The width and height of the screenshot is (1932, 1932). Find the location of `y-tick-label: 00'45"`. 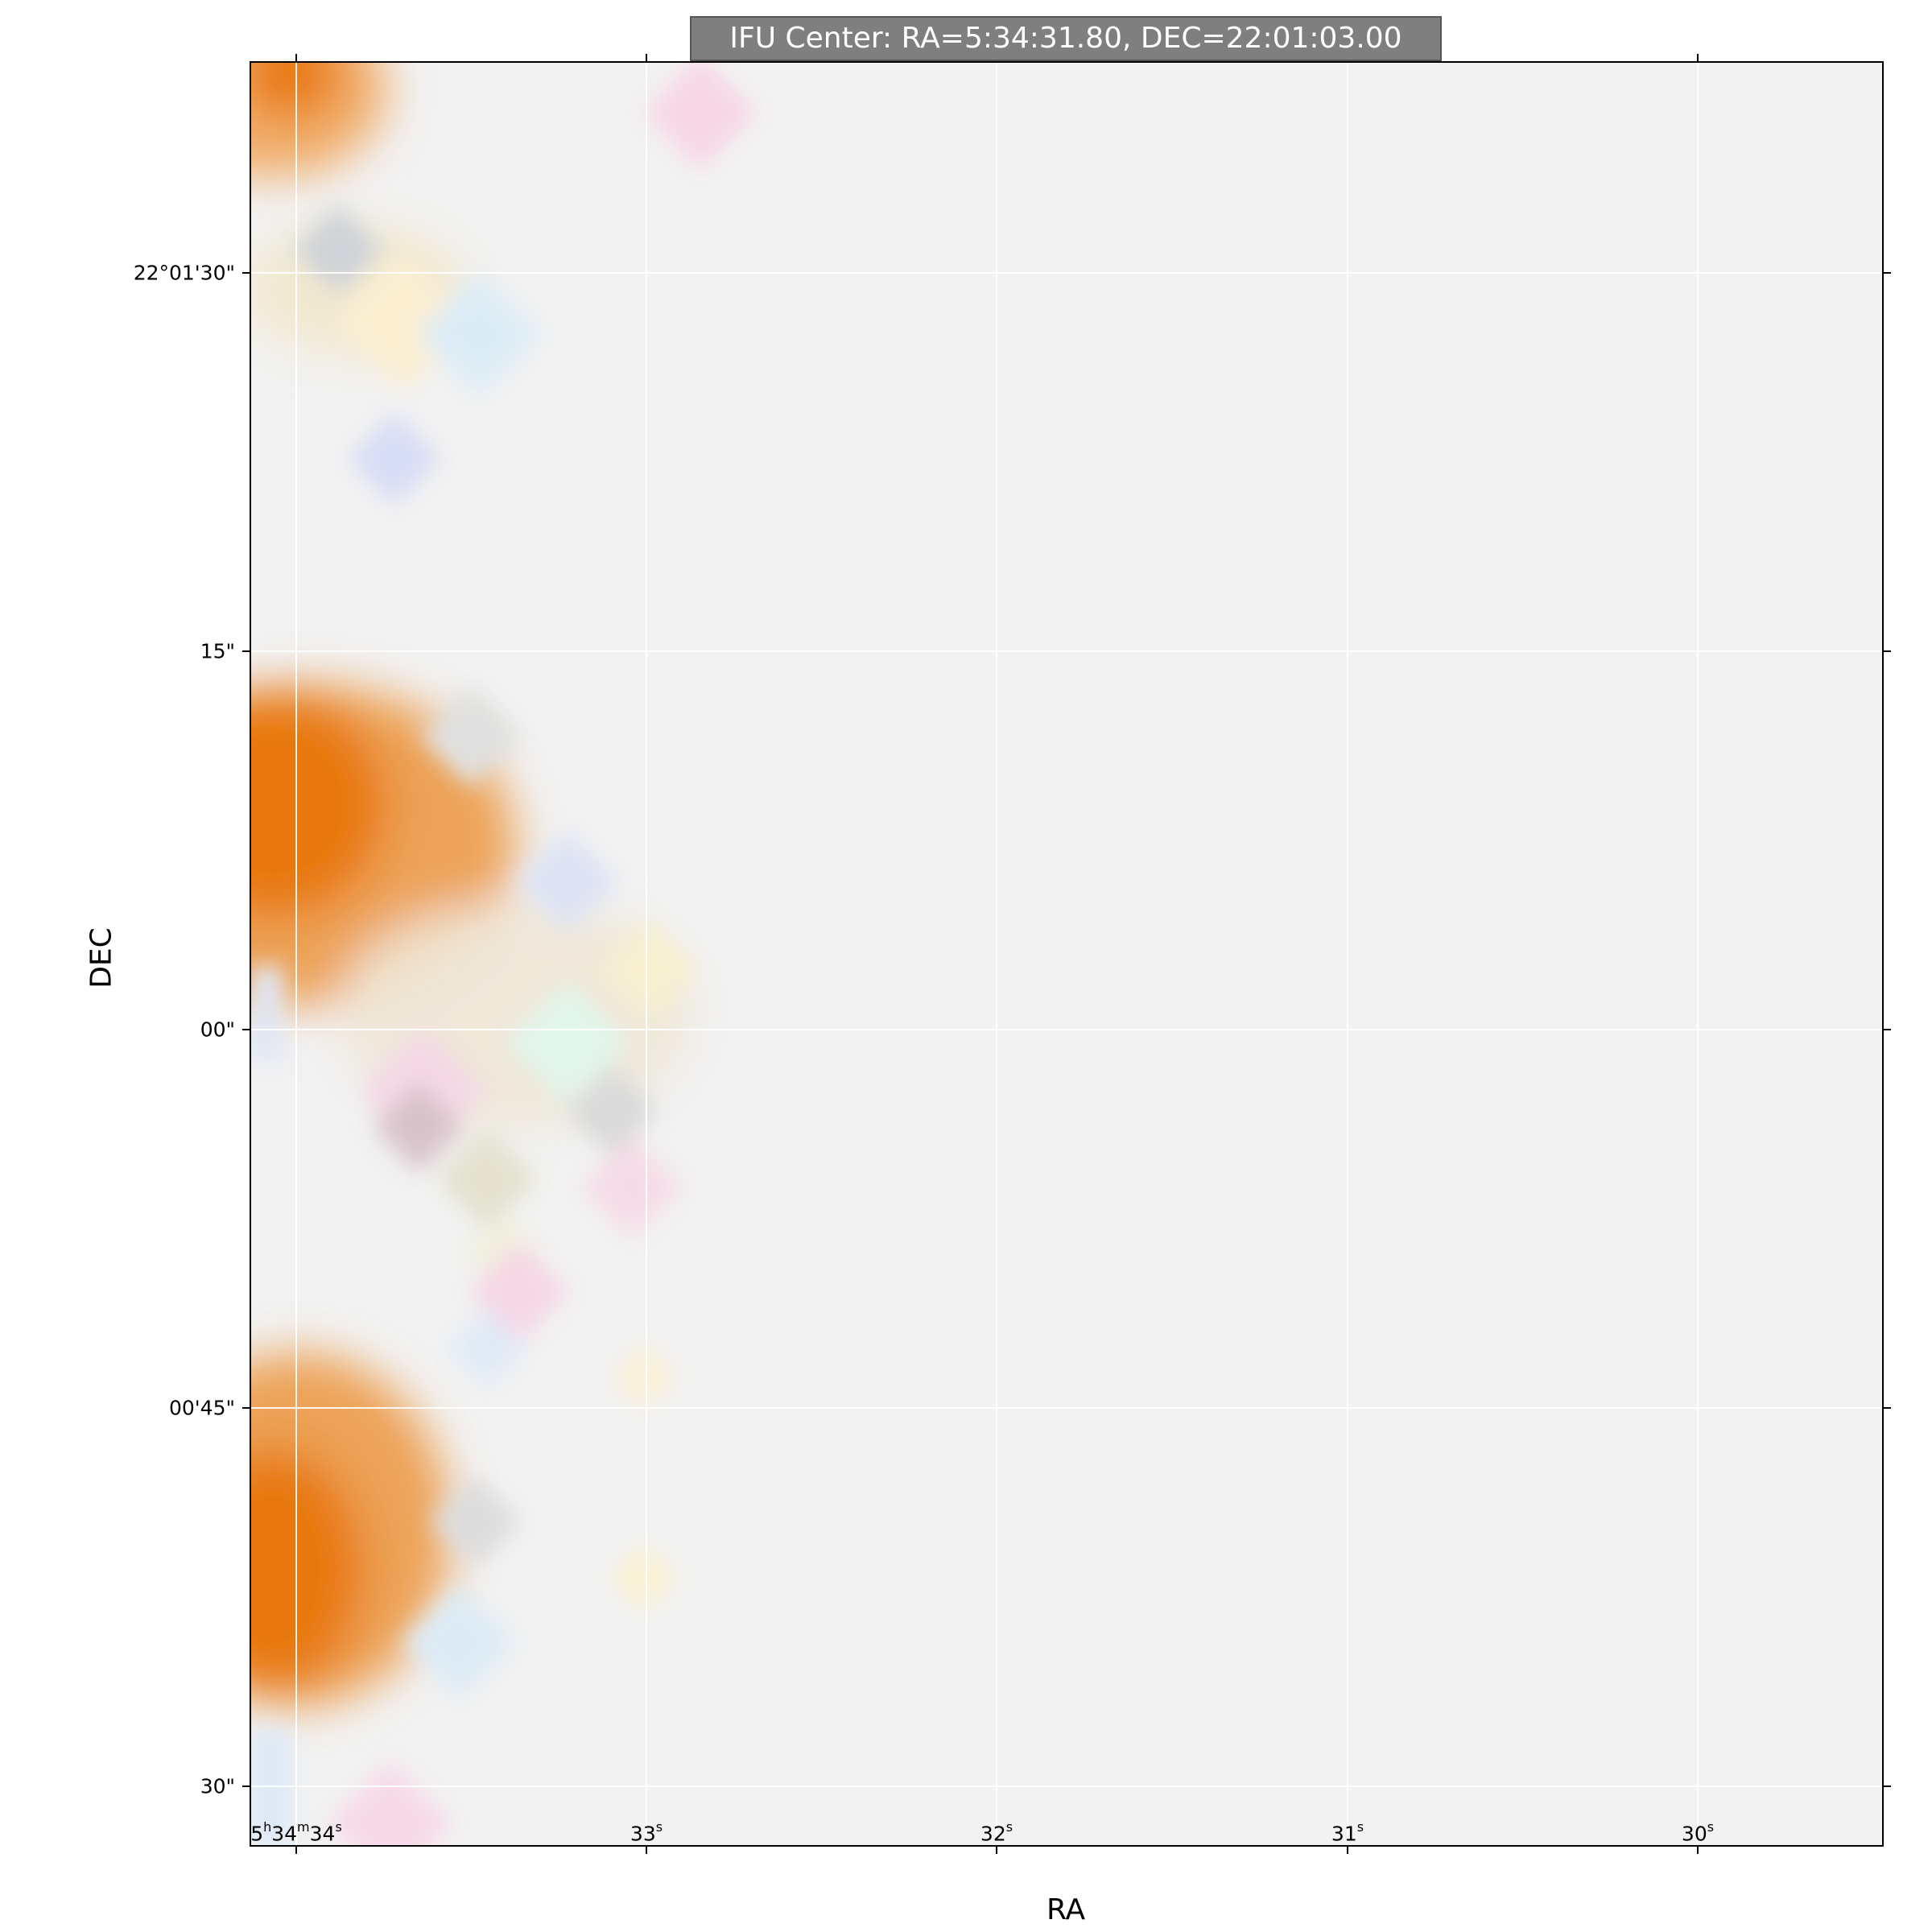

y-tick-label: 00'45" is located at coordinates (202, 1408).